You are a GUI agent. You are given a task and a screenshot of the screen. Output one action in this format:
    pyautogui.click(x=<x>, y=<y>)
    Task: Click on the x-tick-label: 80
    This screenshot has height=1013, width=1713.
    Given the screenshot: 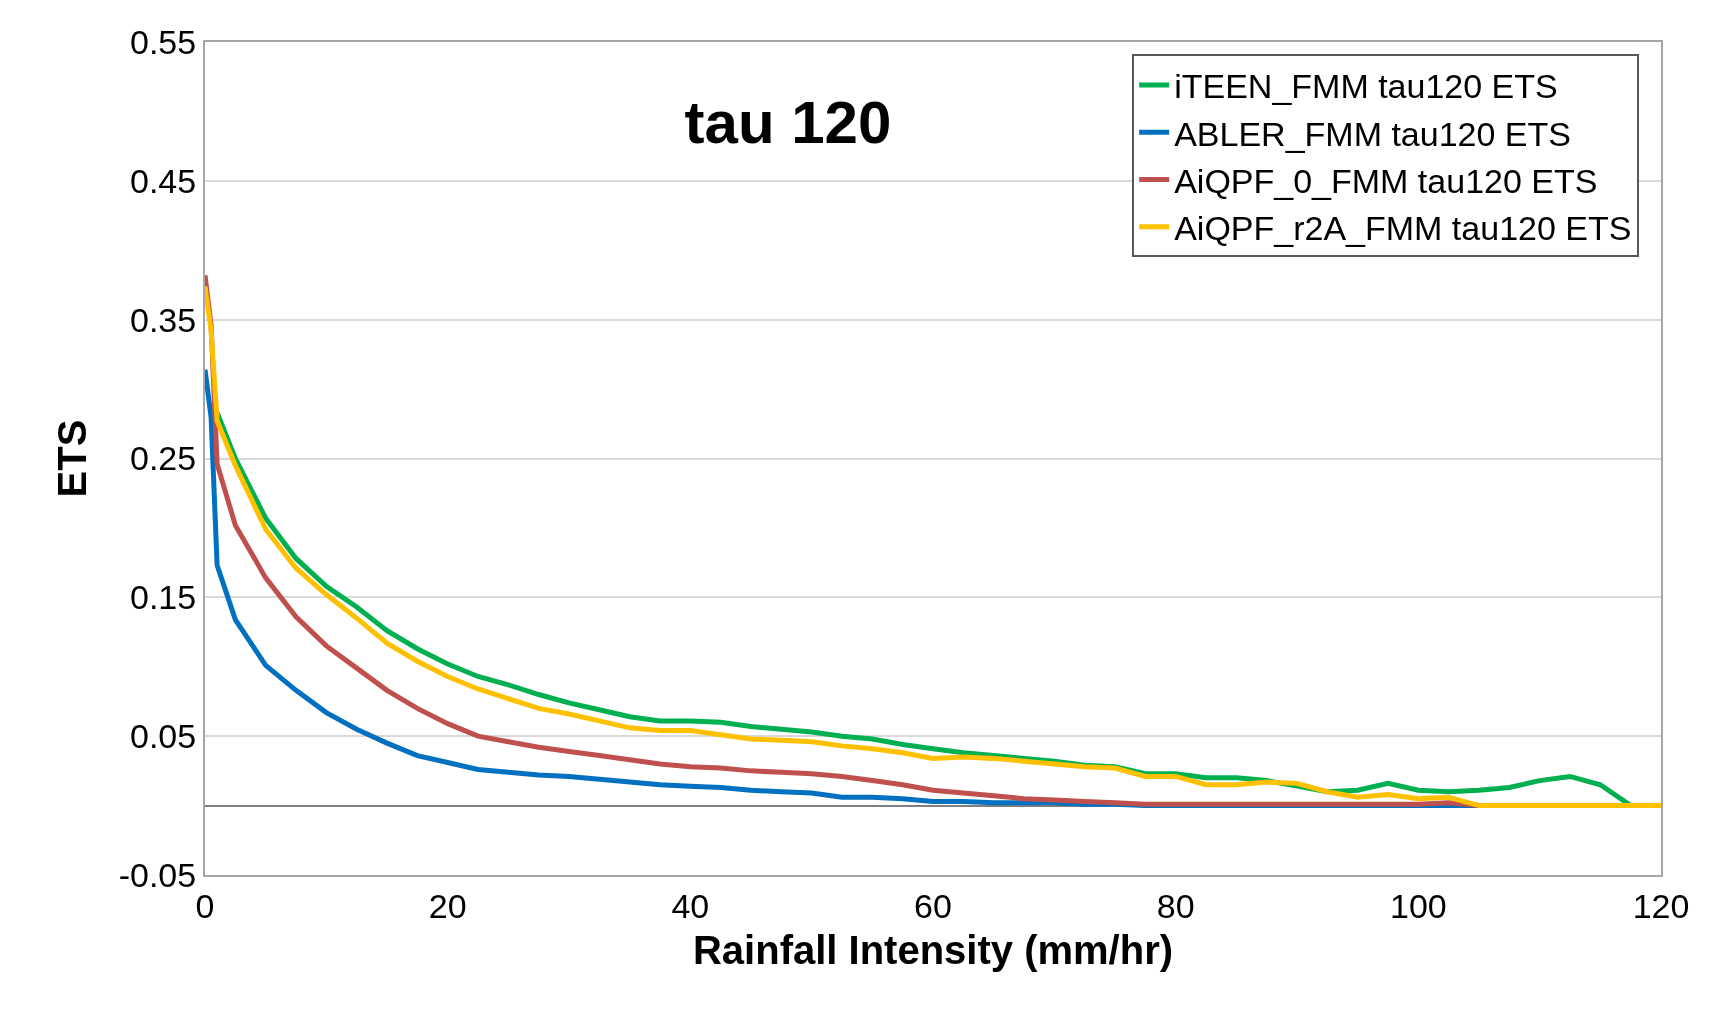 What is the action you would take?
    pyautogui.click(x=1175, y=905)
    